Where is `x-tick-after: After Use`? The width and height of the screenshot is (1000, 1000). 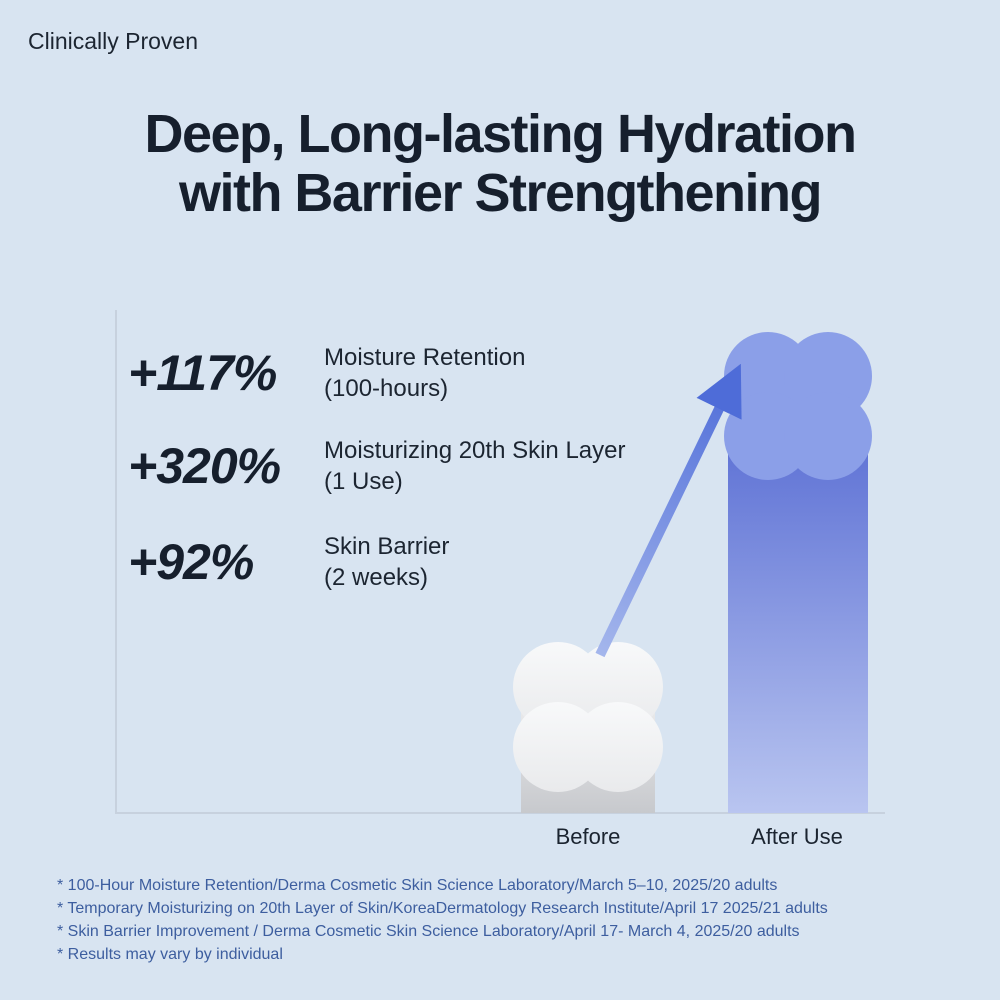 x-tick-after: After Use is located at coordinates (797, 836).